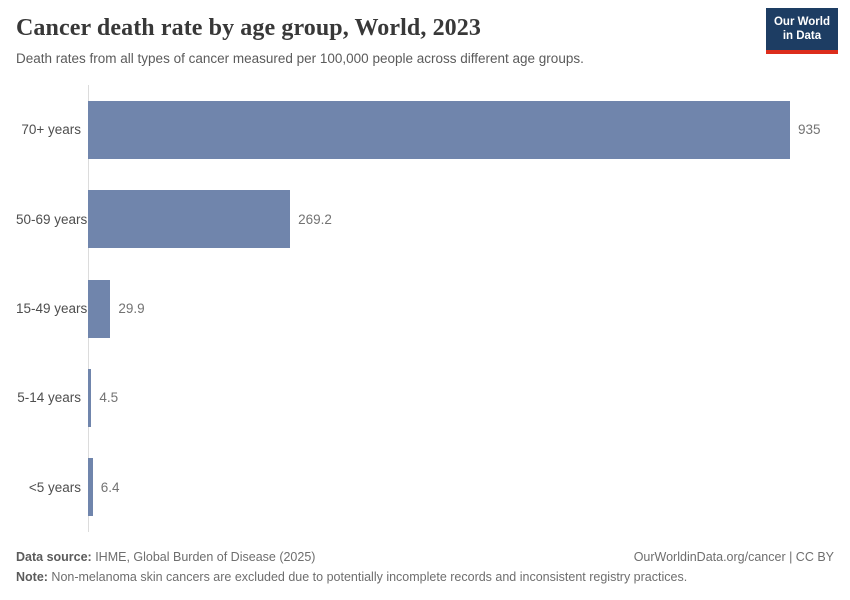  I want to click on bar-track: 29.9, so click(461, 308).